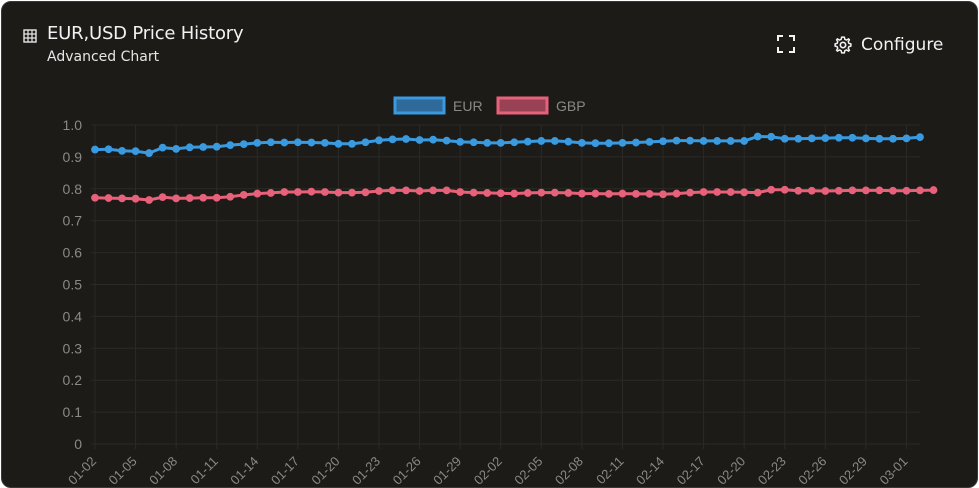 The height and width of the screenshot is (488, 979). I want to click on legend-item-eur: EUR, so click(438, 105).